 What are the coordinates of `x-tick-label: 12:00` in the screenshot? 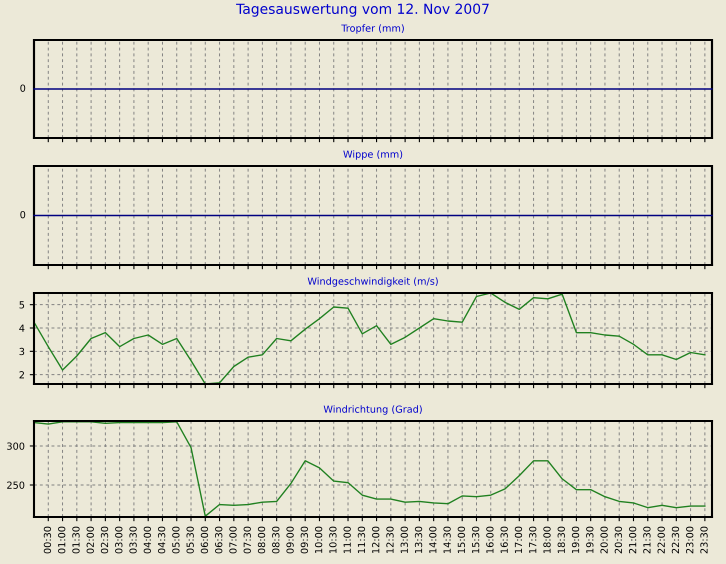 It's located at (376, 539).